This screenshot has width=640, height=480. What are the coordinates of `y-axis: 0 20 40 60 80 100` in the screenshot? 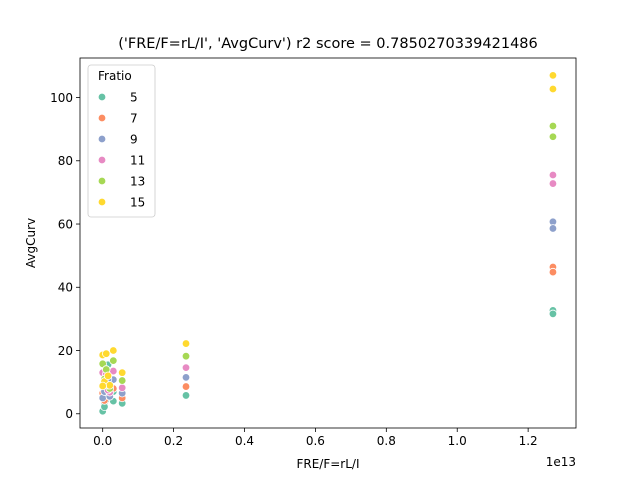 It's located at (65, 256).